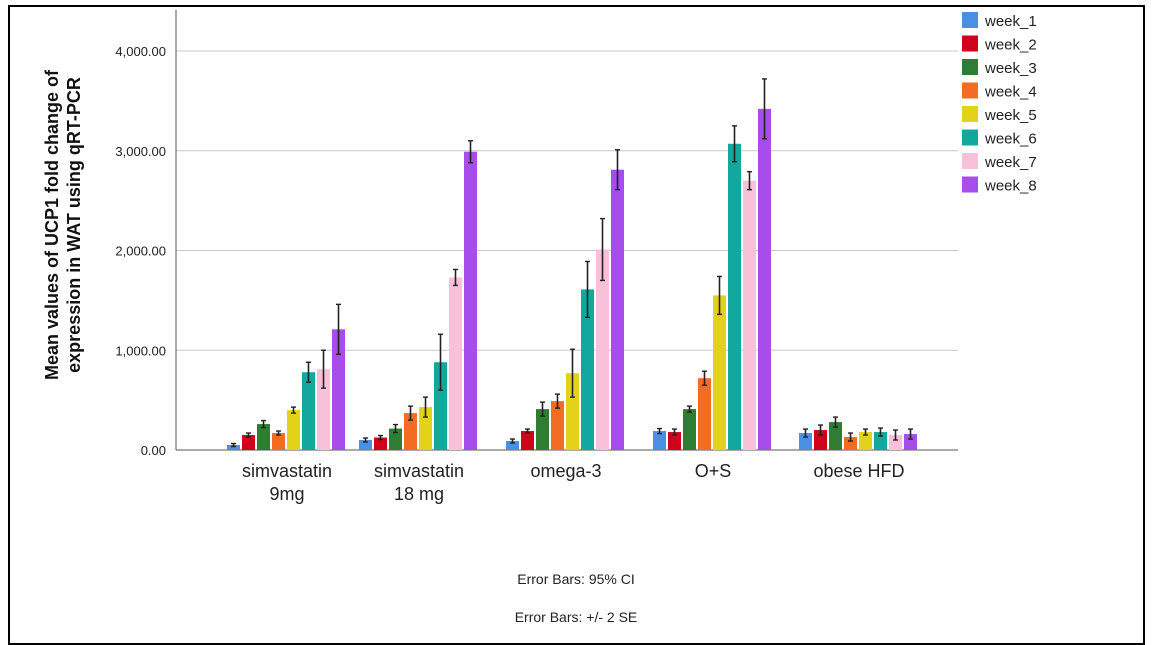  I want to click on legend-label: week_5, so click(1010, 115).